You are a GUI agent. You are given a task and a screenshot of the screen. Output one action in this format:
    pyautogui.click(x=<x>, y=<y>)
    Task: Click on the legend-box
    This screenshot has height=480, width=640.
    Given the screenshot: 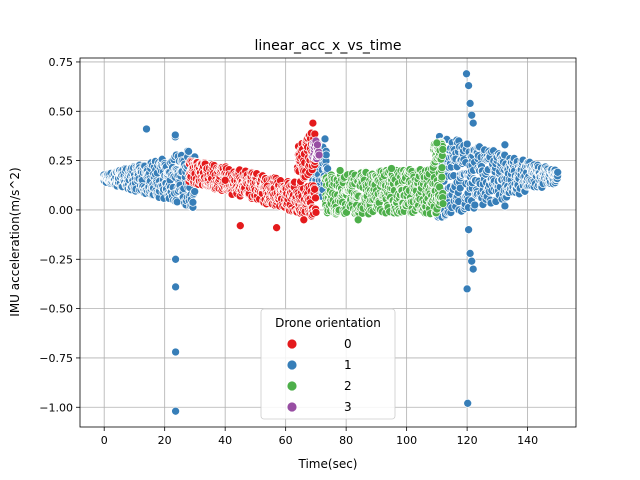 What is the action you would take?
    pyautogui.click(x=328, y=364)
    